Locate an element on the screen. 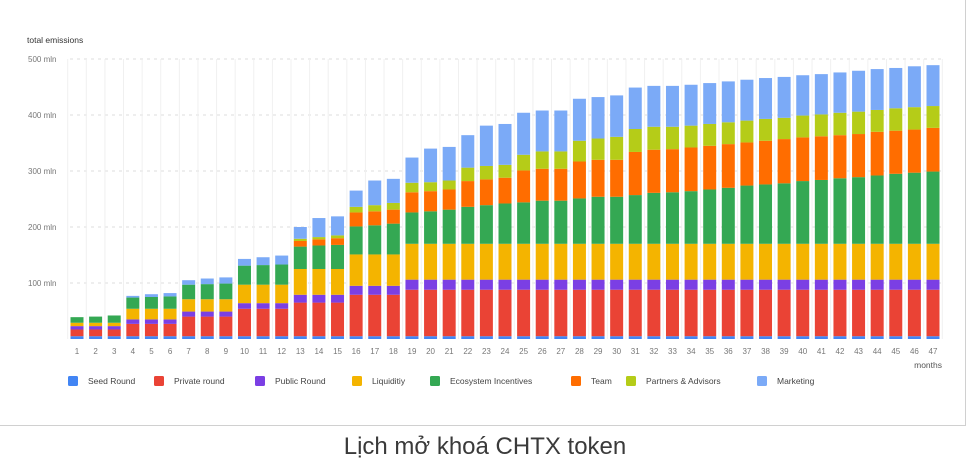 The image size is (970, 473). legend-label: Seed Round is located at coordinates (112, 381).